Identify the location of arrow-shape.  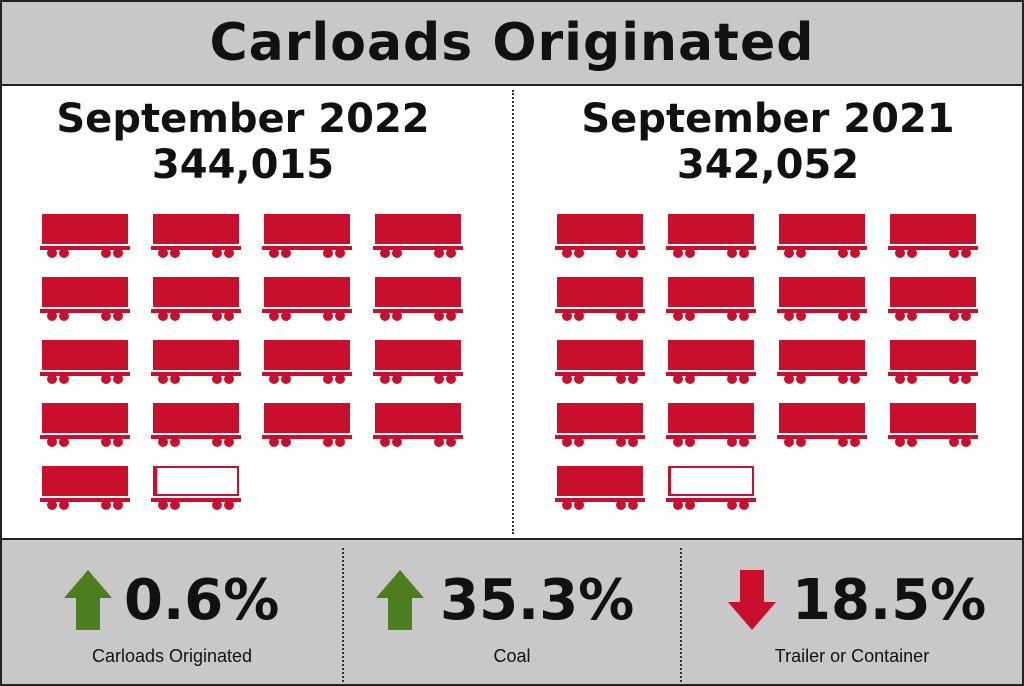
(400, 600).